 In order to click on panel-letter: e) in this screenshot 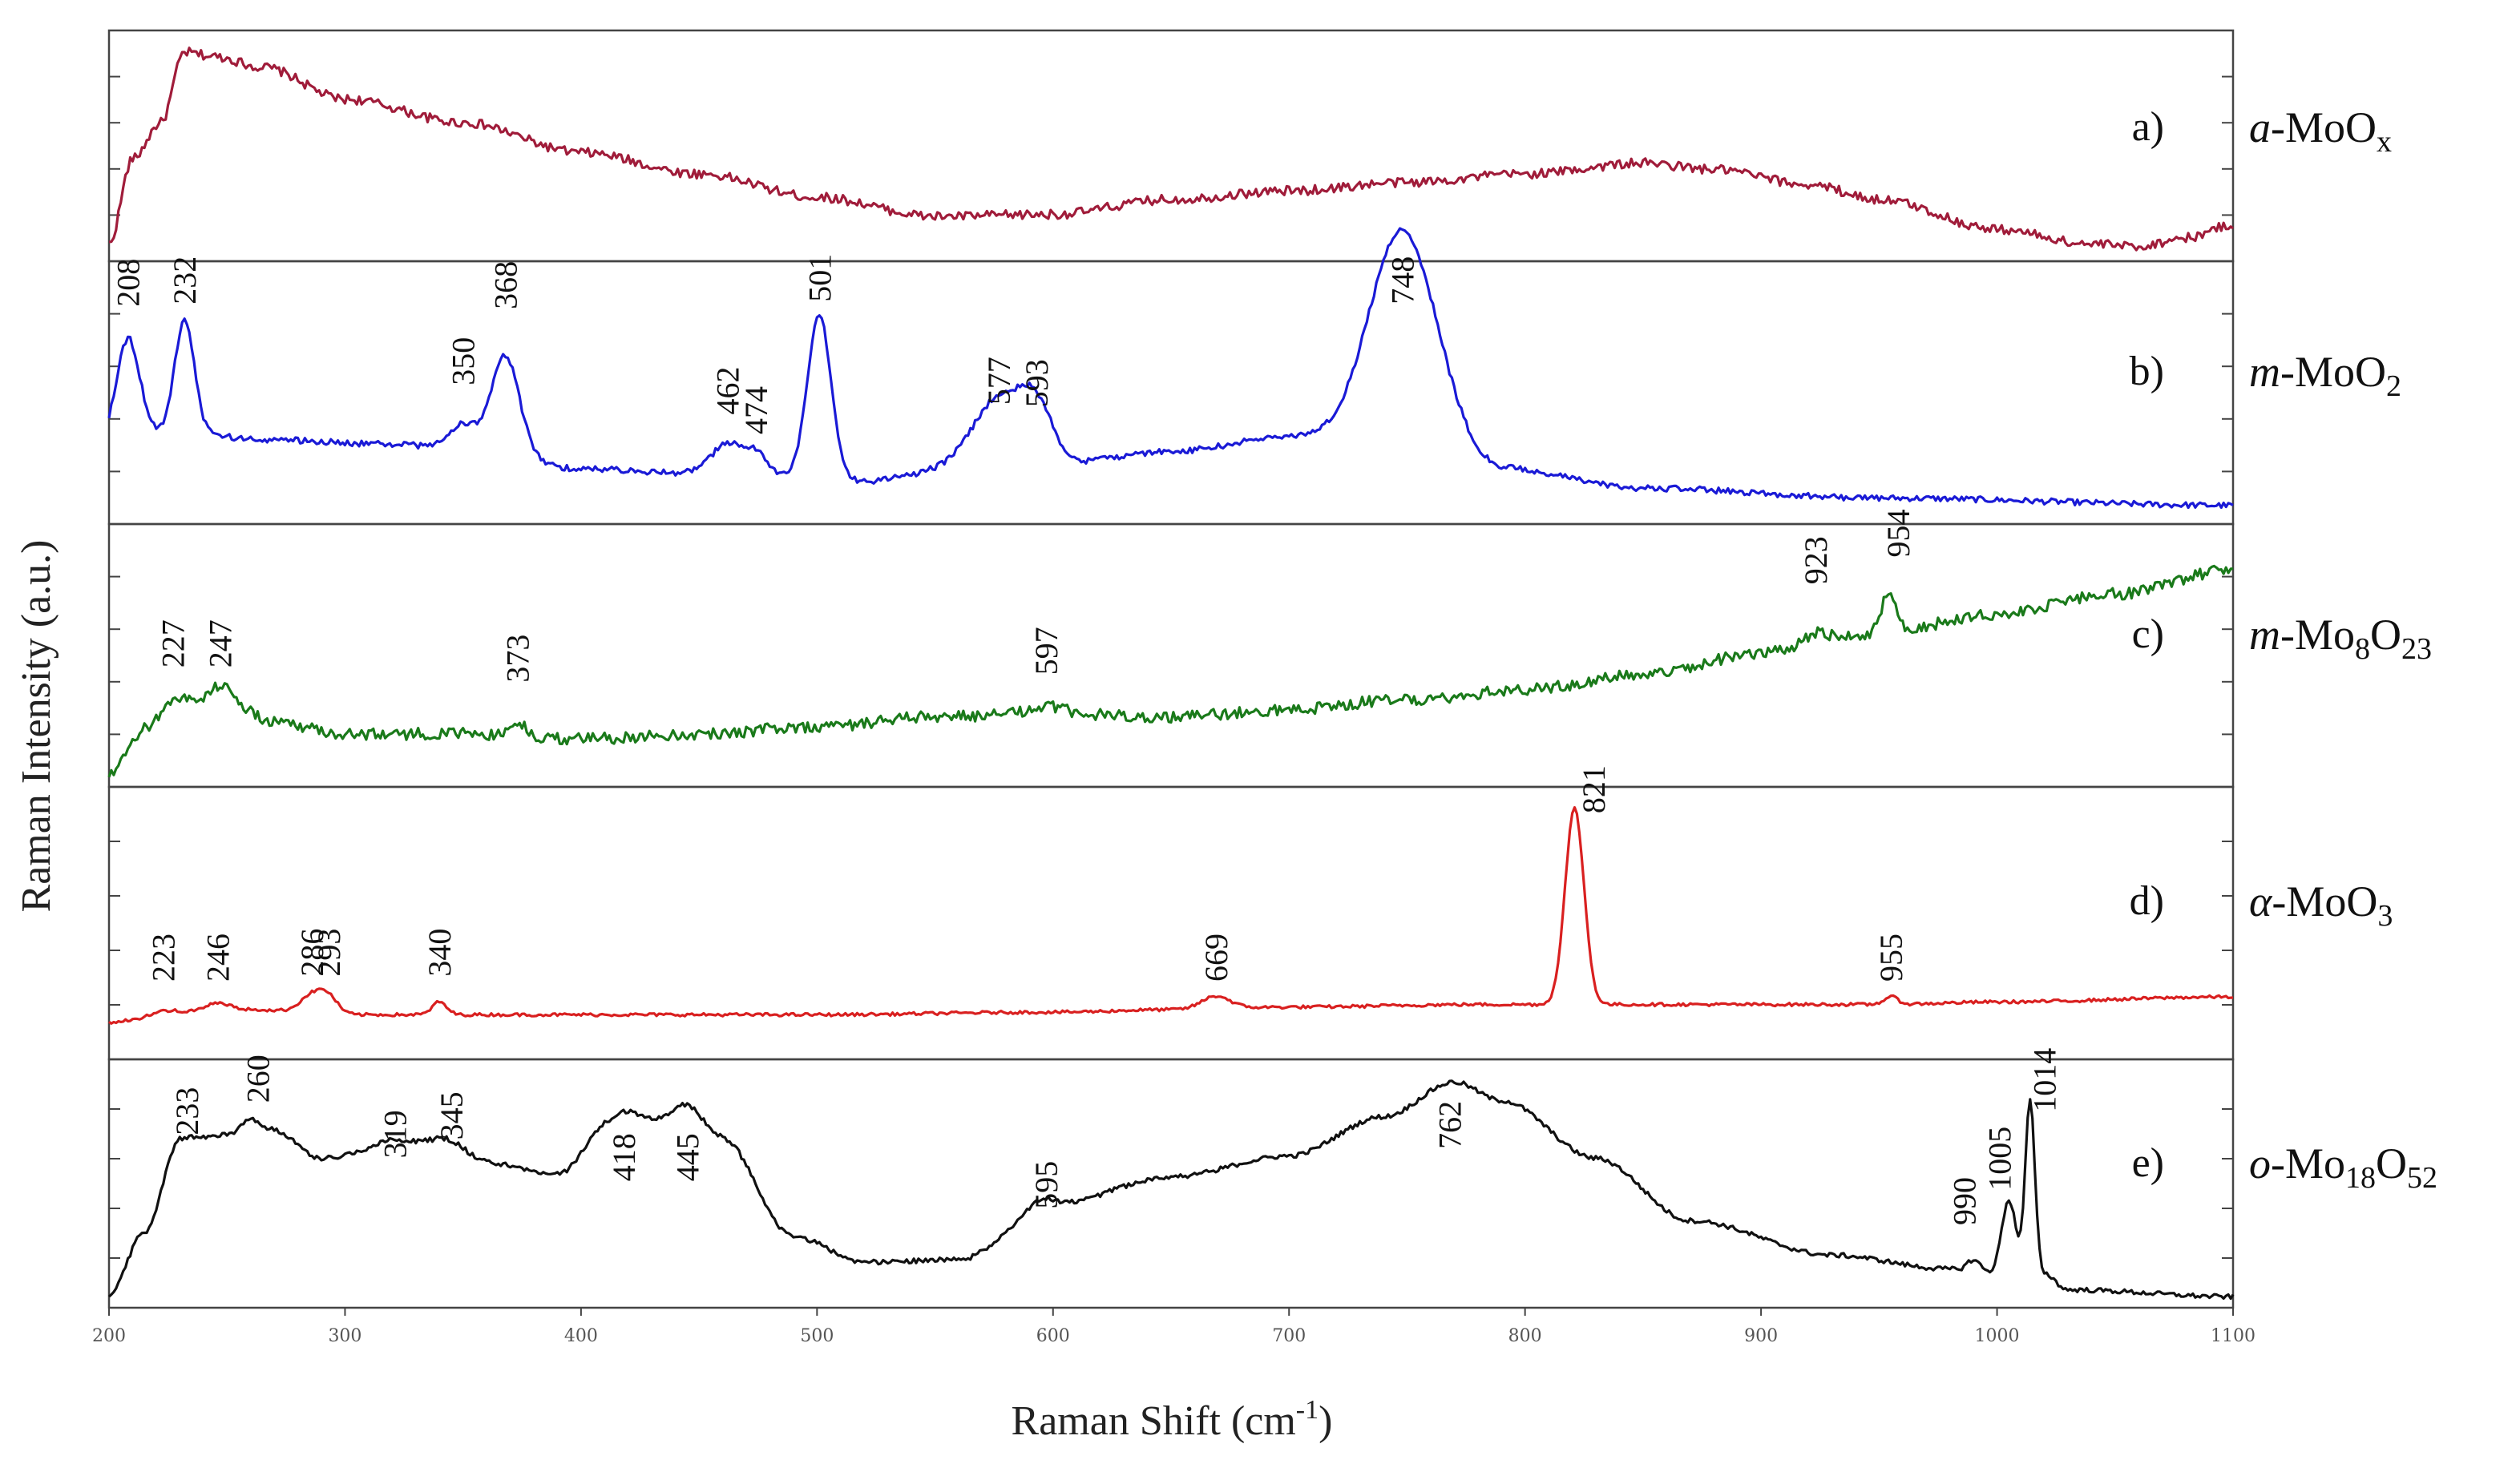, I will do `click(2148, 1163)`.